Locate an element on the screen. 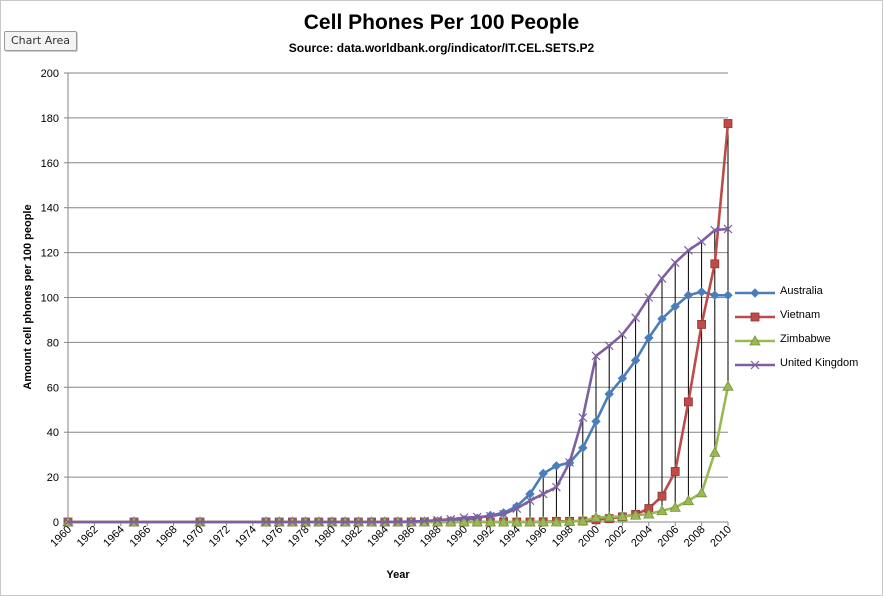 The image size is (883, 596). y-tick-label: 180 is located at coordinates (50, 119).